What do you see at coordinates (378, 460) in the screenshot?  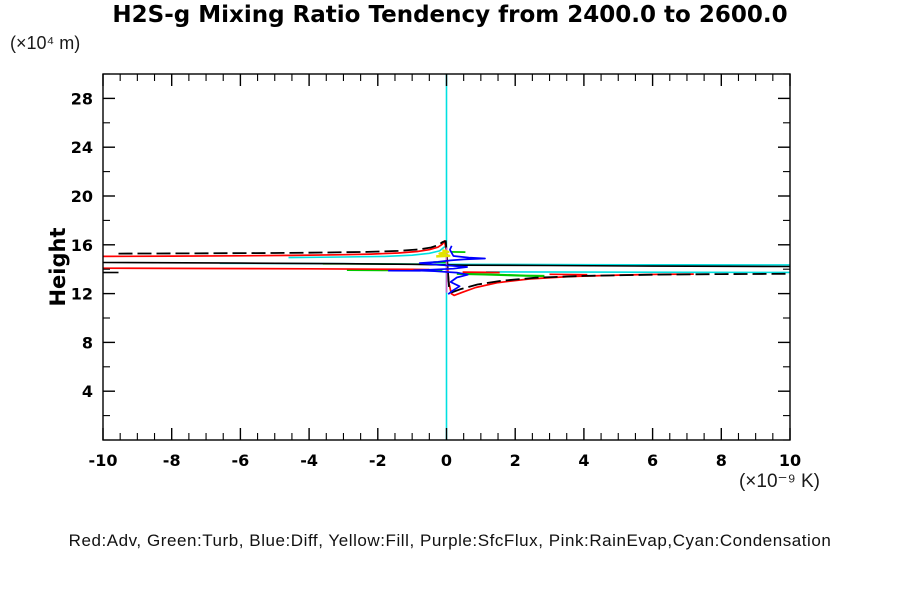 I see `x-tick-label: -2` at bounding box center [378, 460].